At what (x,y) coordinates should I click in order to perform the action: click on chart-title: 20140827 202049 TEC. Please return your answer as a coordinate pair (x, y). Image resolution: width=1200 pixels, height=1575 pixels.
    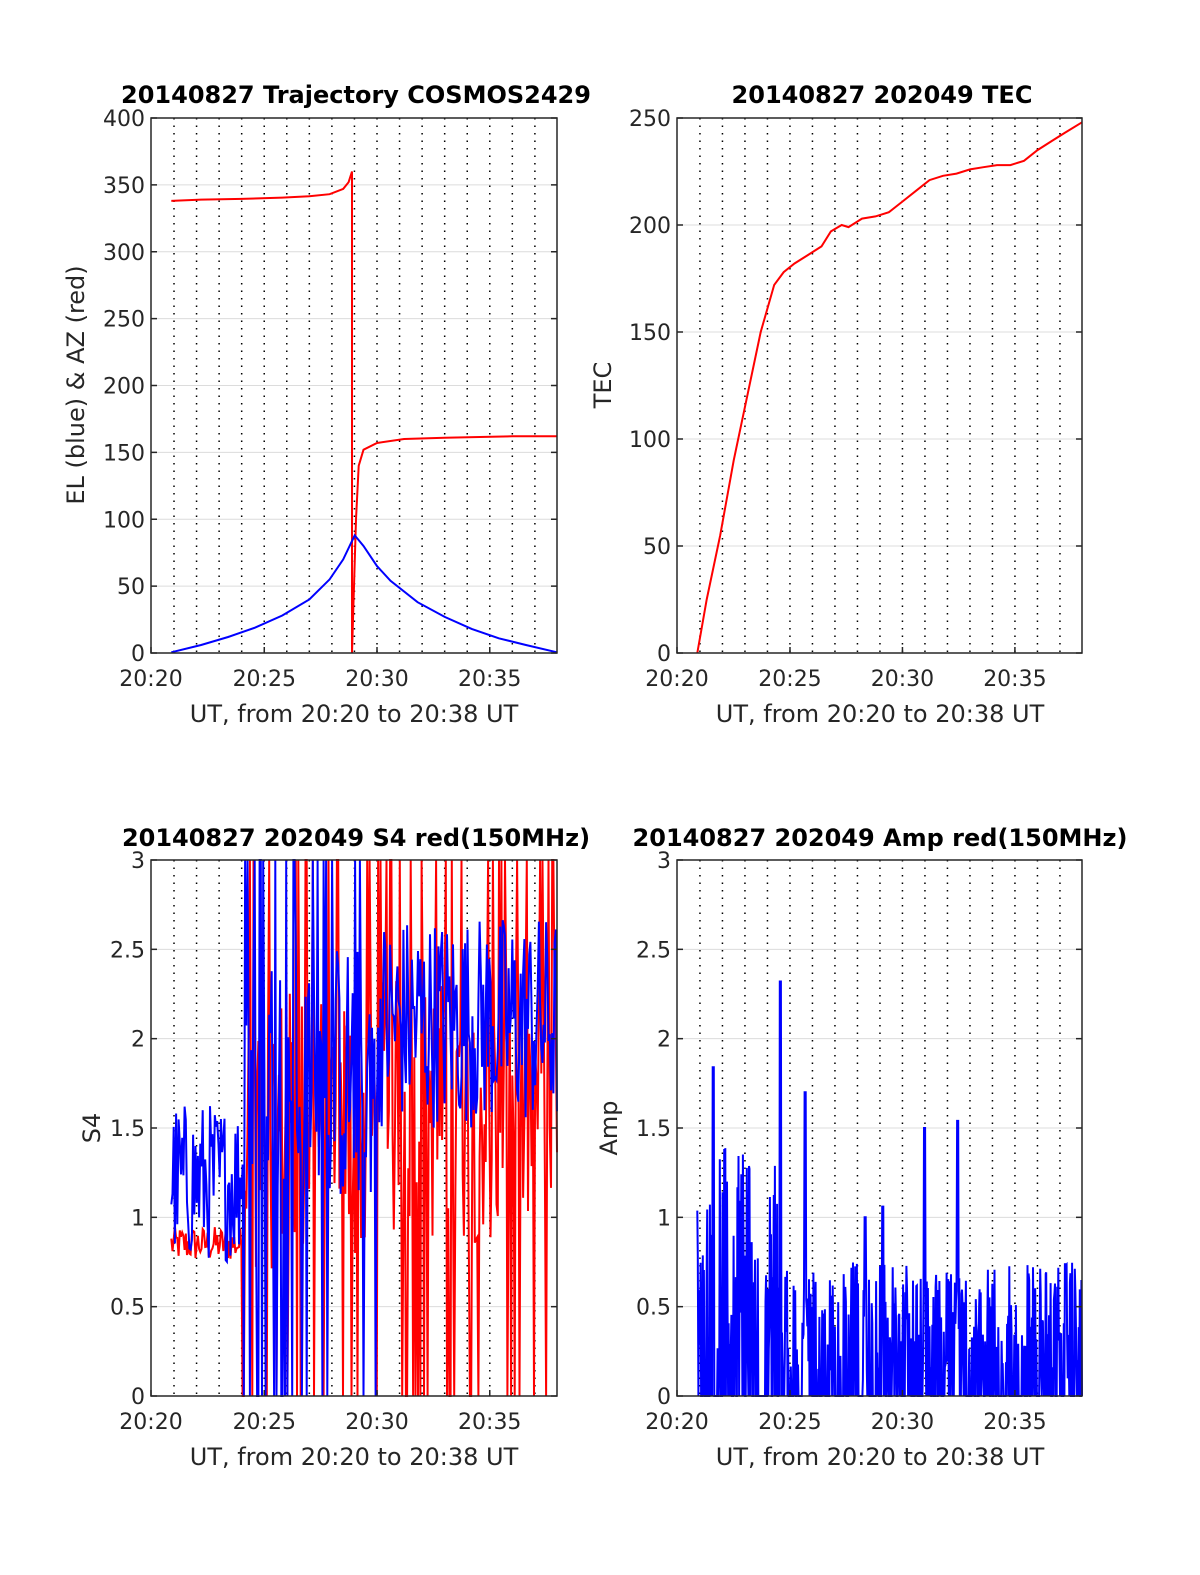
    Looking at the image, I should click on (882, 95).